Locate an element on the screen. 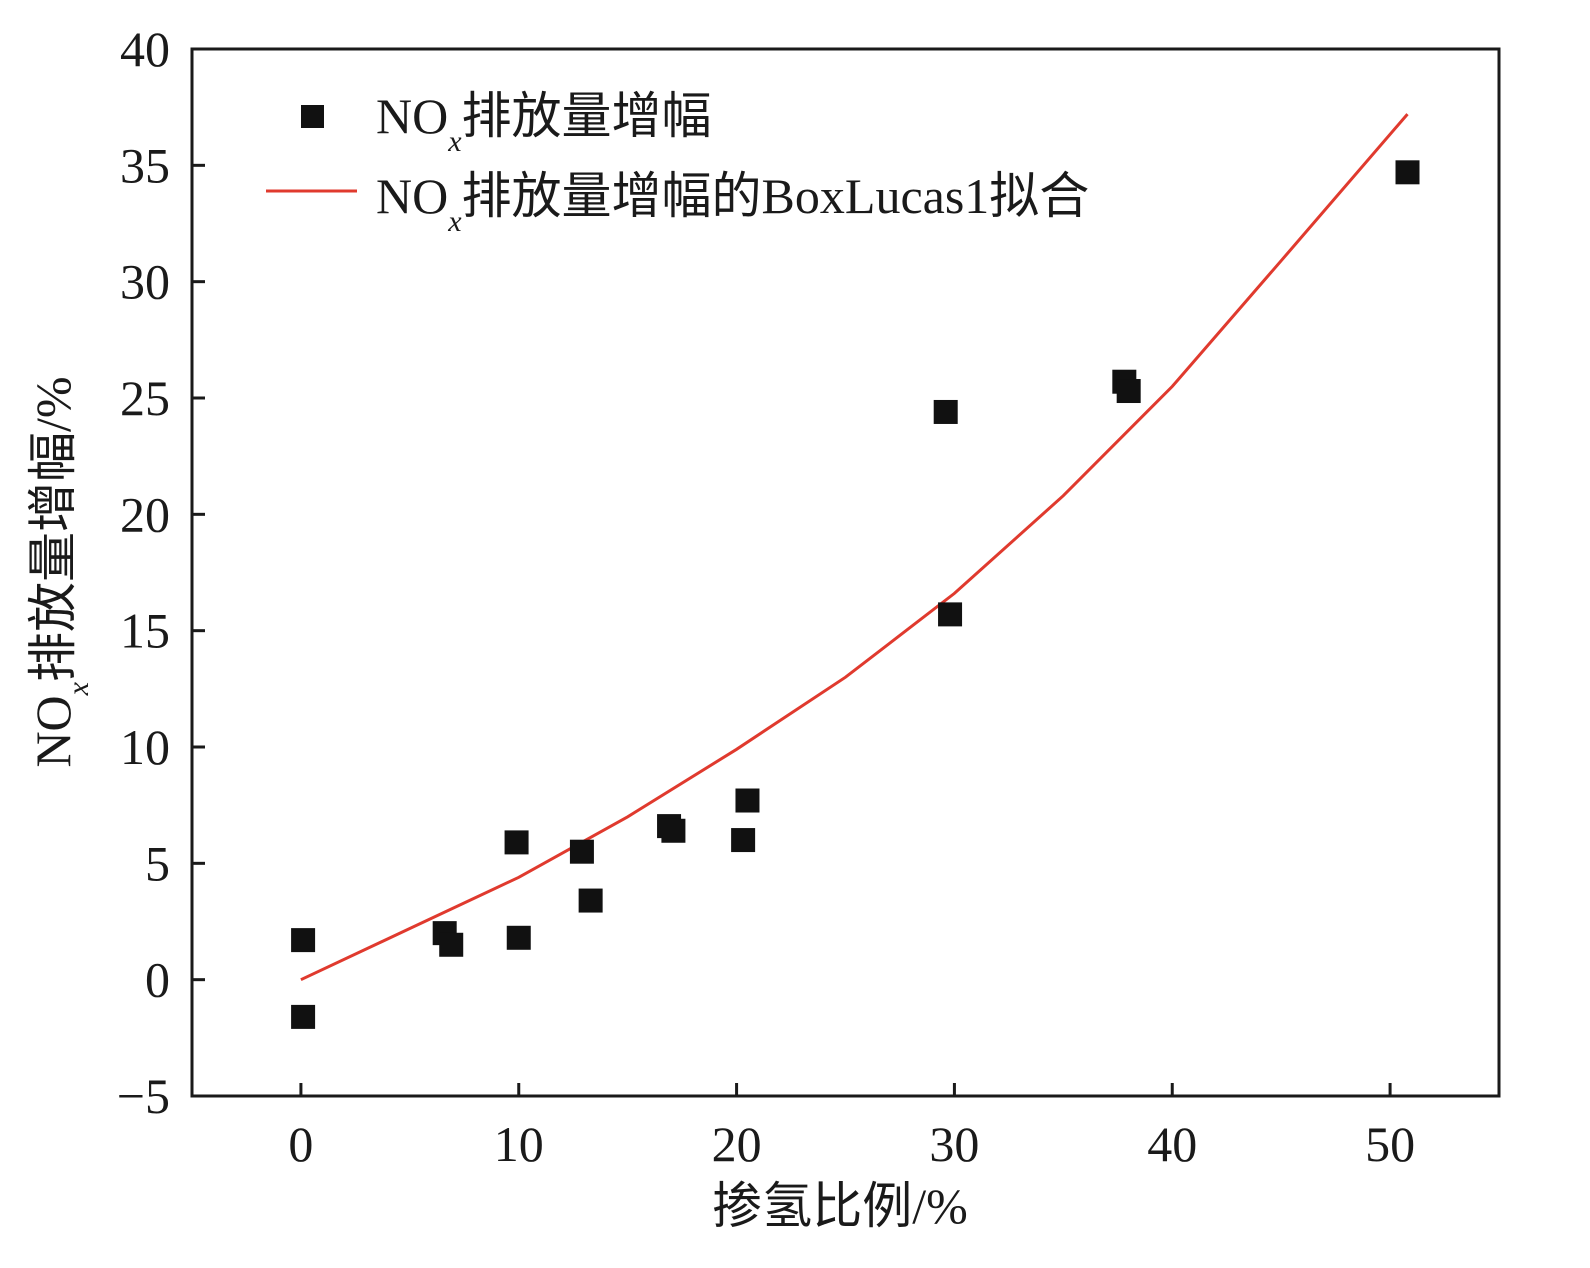 The height and width of the screenshot is (1268, 1590). y-tick-label: −5 is located at coordinates (143, 1096).